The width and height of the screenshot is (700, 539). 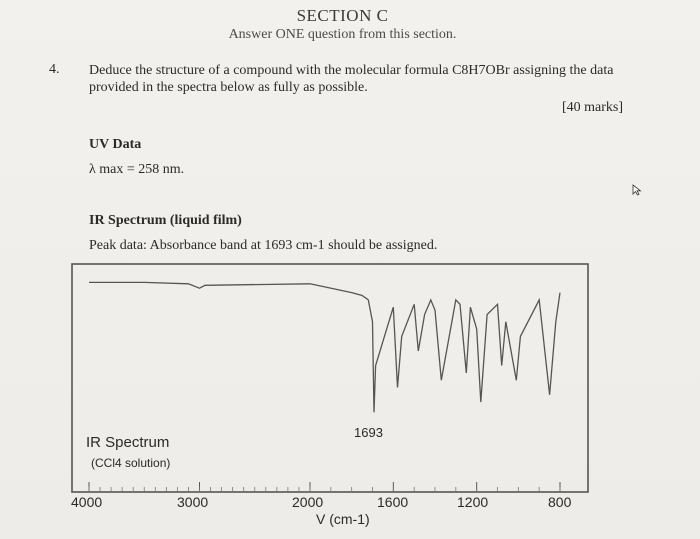 What do you see at coordinates (137, 169) in the screenshot?
I see `uv-data-line: λ max = 258 nm.` at bounding box center [137, 169].